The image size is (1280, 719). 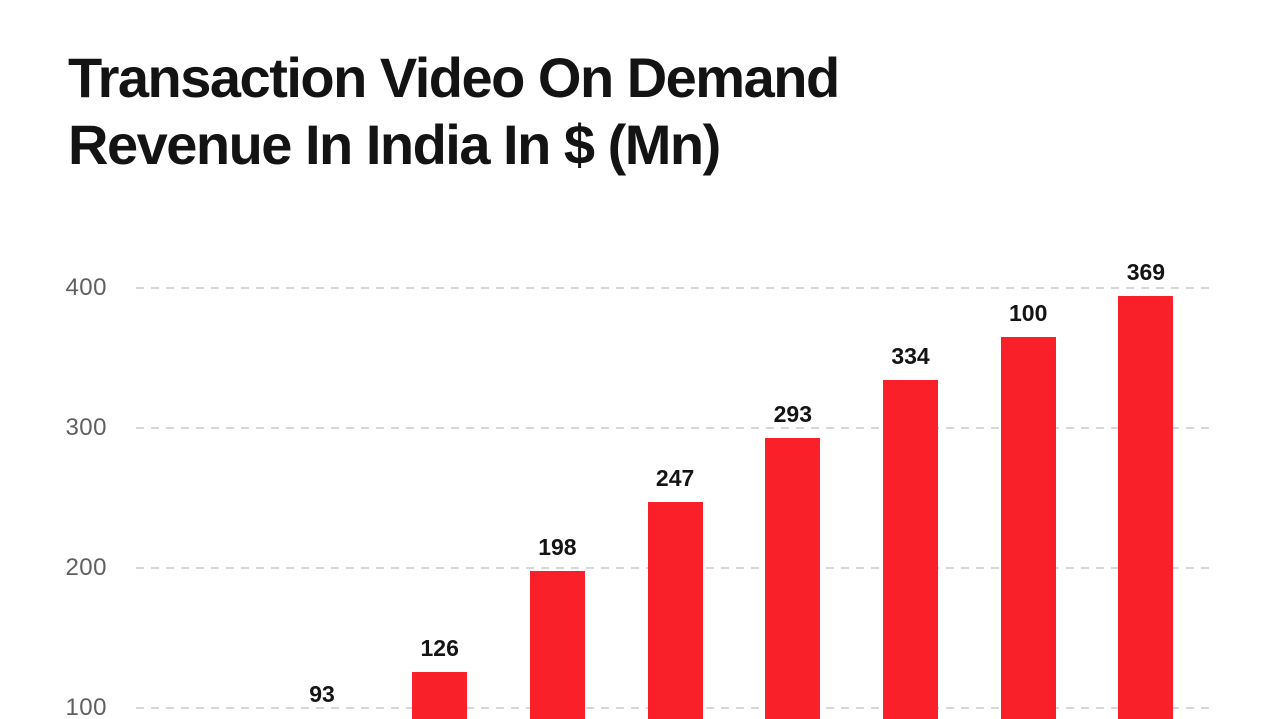 I want to click on bar-value-label-369: 369, so click(x=1146, y=272).